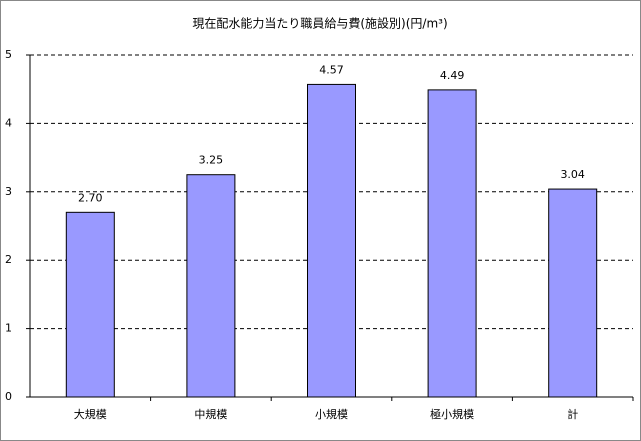 This screenshot has width=641, height=441. What do you see at coordinates (331, 69) in the screenshot?
I see `value-label: 4.57` at bounding box center [331, 69].